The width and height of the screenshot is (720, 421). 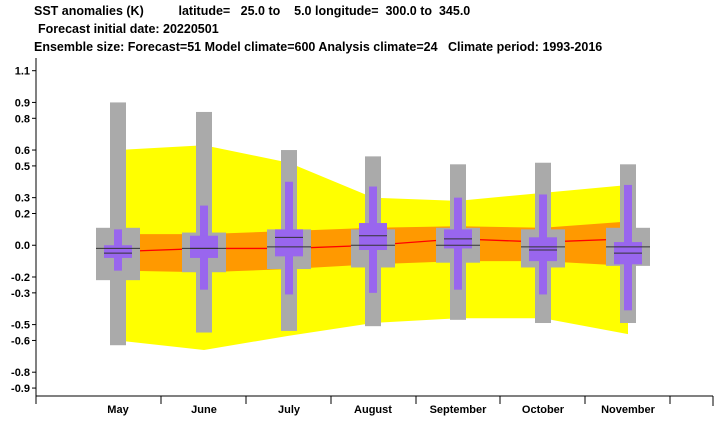 What do you see at coordinates (204, 222) in the screenshot?
I see `box-group-june` at bounding box center [204, 222].